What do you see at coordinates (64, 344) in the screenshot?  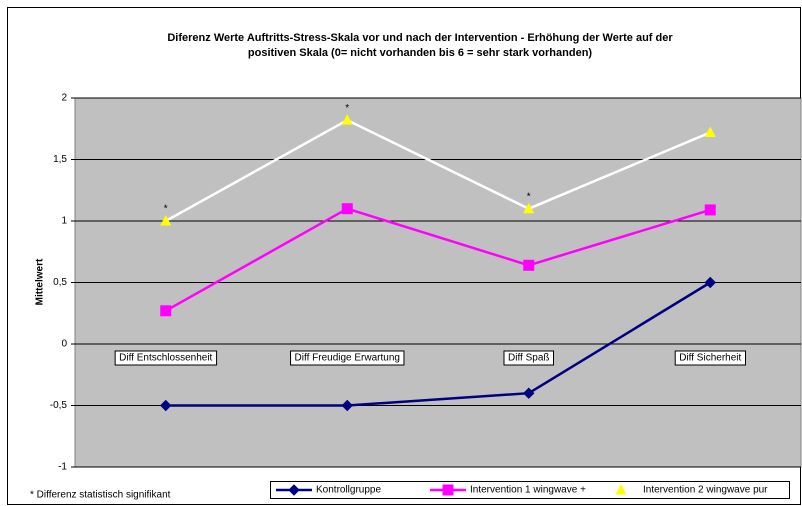 I see `y-tick-label: 0` at bounding box center [64, 344].